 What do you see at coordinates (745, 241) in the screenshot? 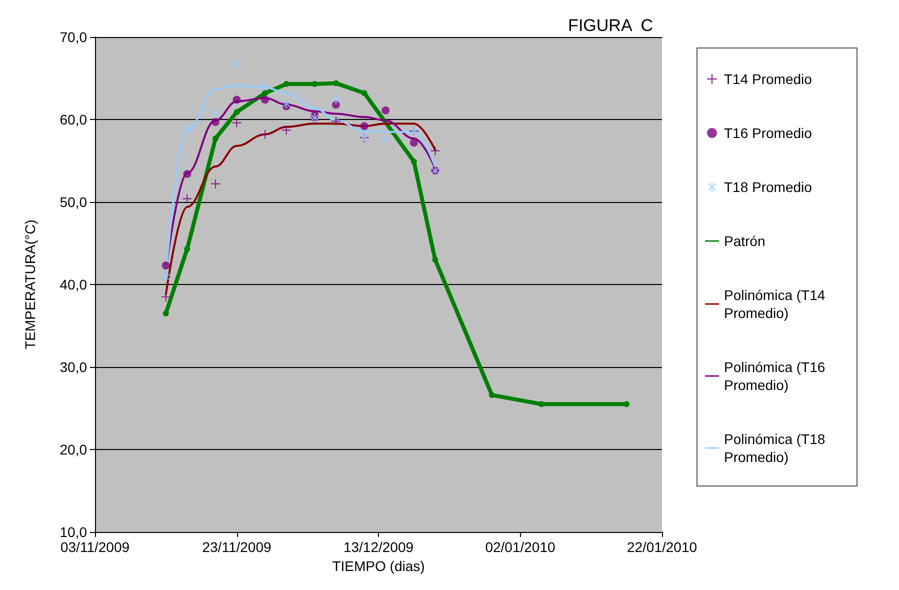
I see `legend-label: Patrón` at bounding box center [745, 241].